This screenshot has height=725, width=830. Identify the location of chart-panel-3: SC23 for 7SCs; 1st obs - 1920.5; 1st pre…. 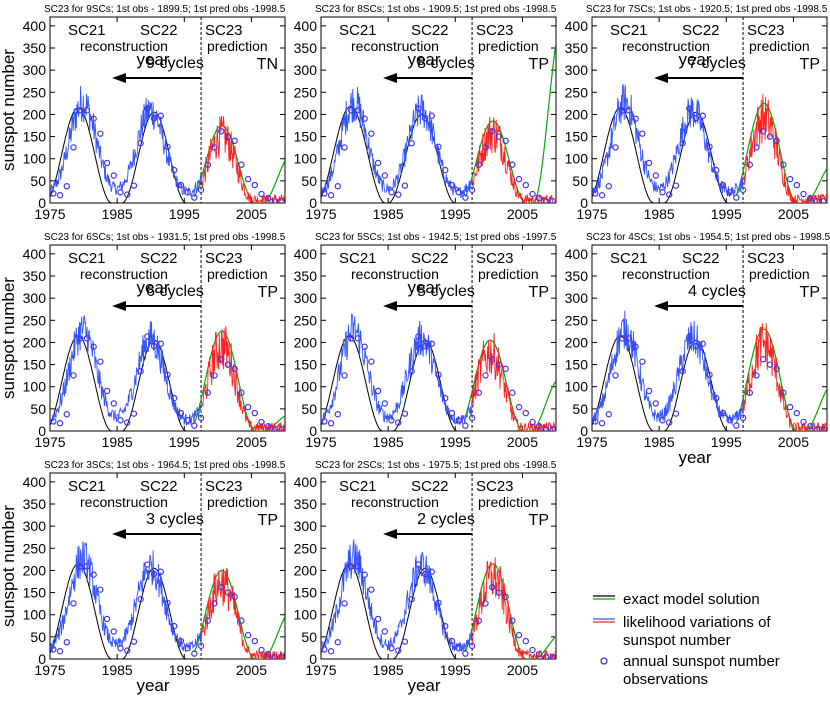
(696, 113).